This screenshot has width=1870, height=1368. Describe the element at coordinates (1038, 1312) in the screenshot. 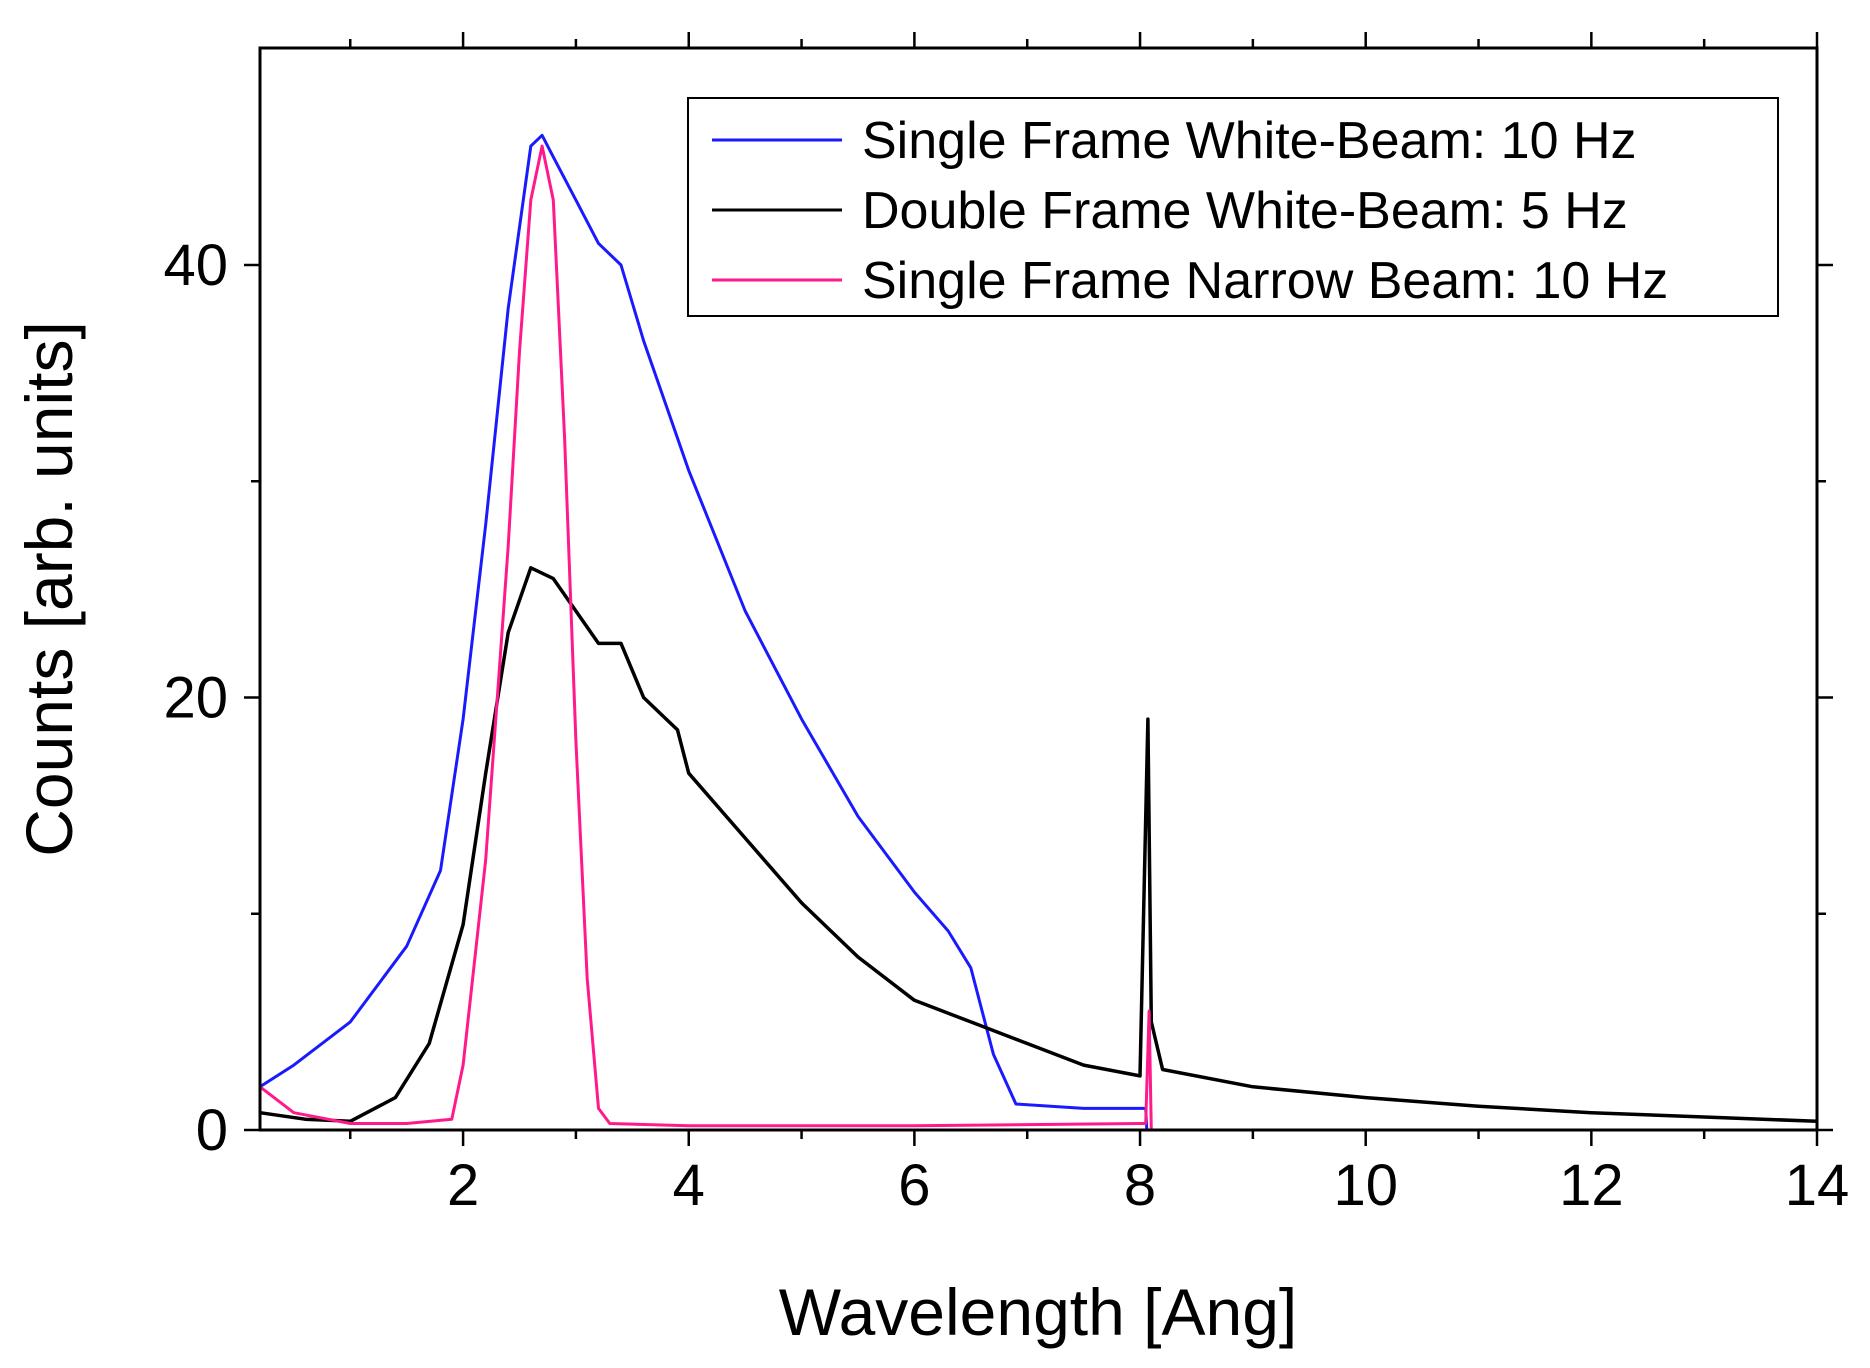

I see `x-axis-title: Wavelength [Ang]` at that location.